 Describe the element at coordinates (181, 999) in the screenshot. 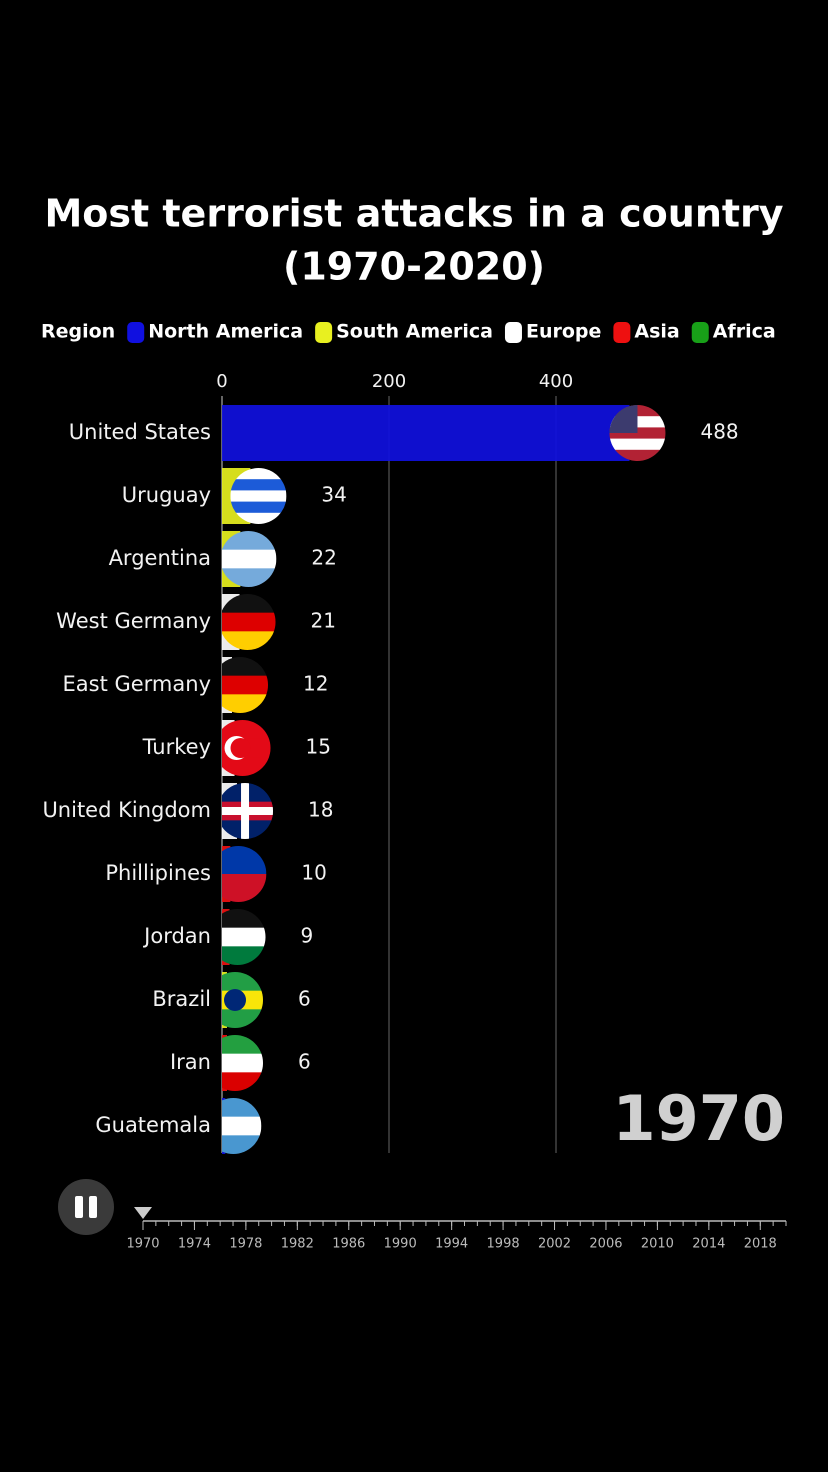

I see `category-label: Brazil` at that location.